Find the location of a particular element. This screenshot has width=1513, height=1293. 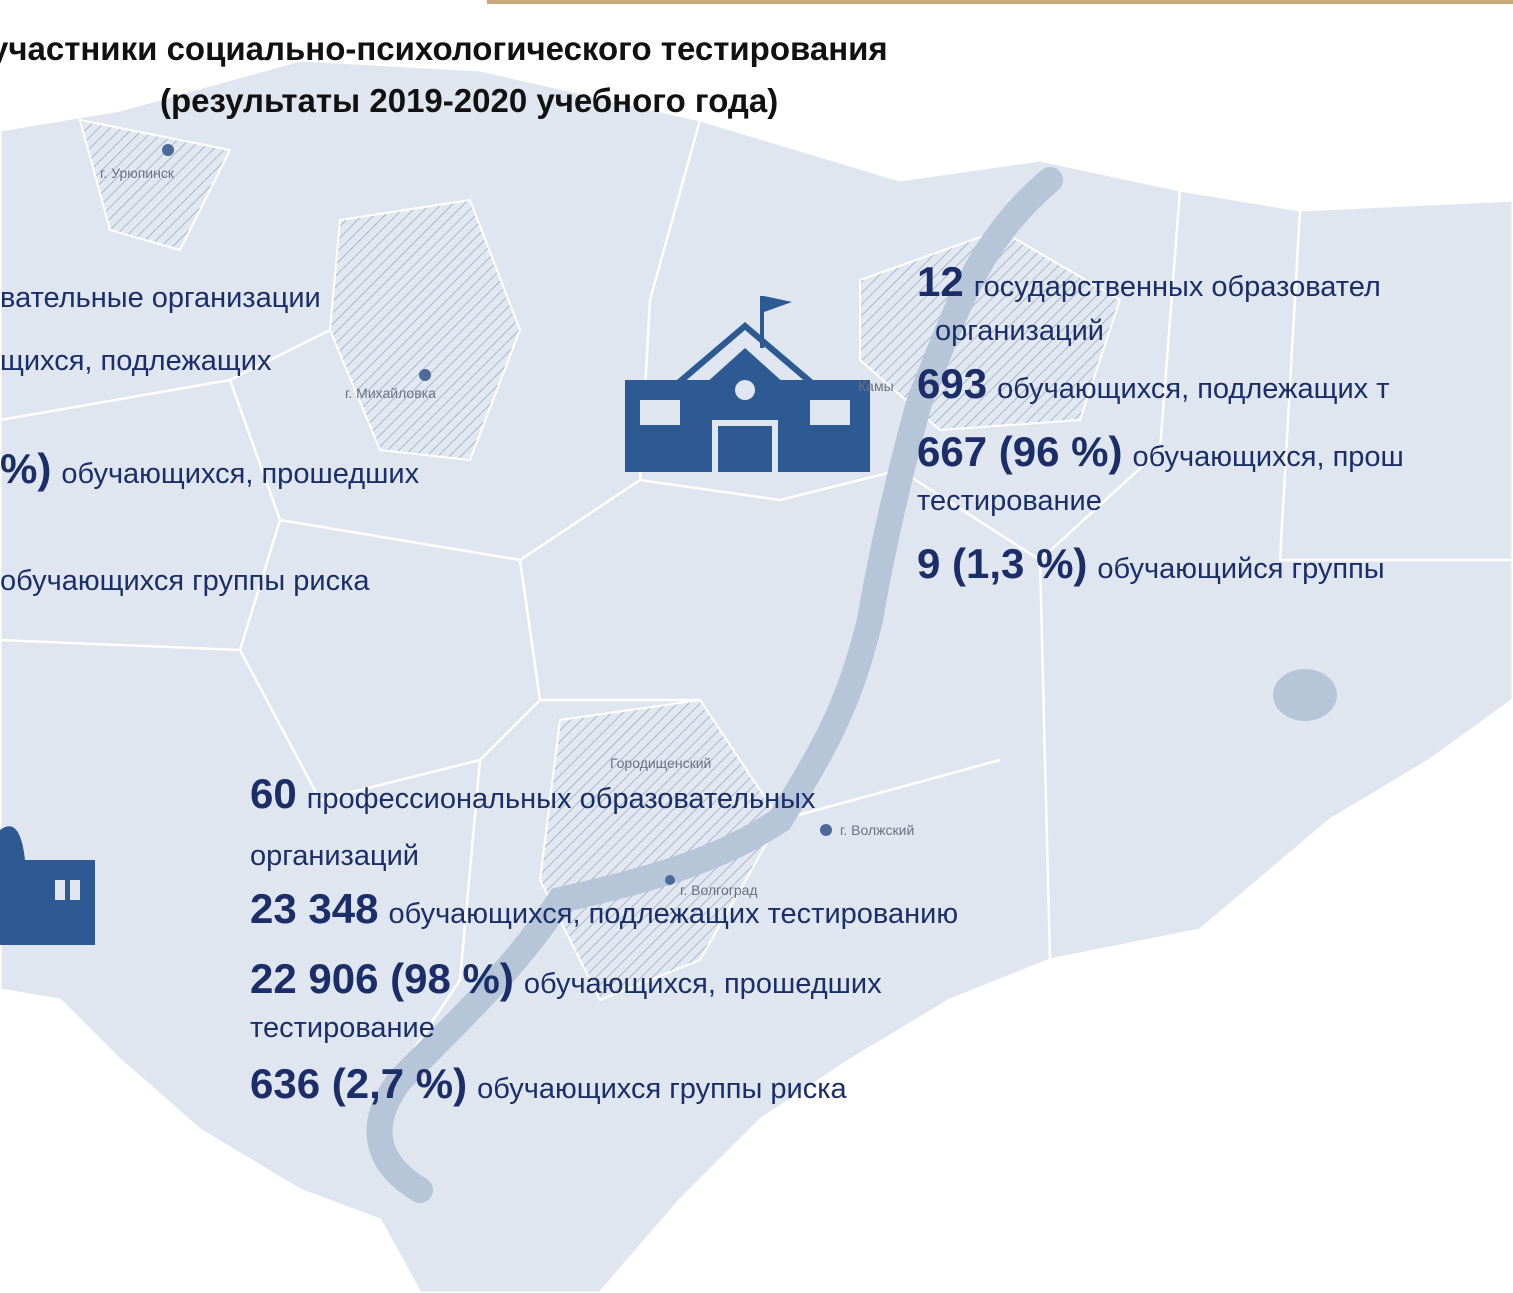

caption: обучающихся, прош is located at coordinates (1268, 457).